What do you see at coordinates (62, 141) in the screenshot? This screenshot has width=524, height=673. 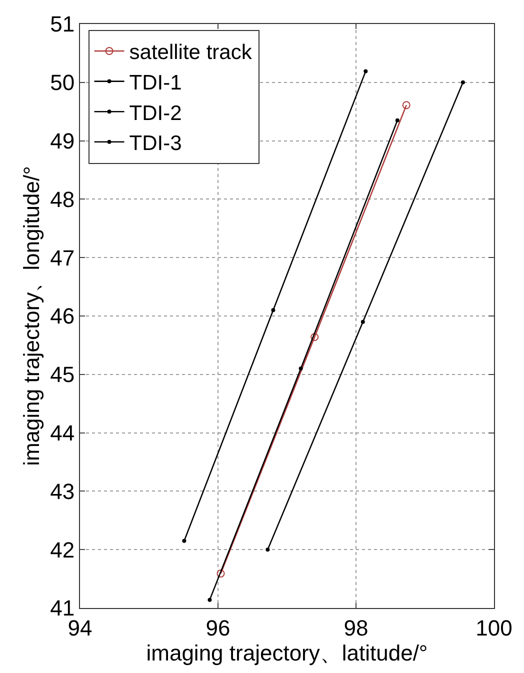 I see `y-tick-label: 49` at bounding box center [62, 141].